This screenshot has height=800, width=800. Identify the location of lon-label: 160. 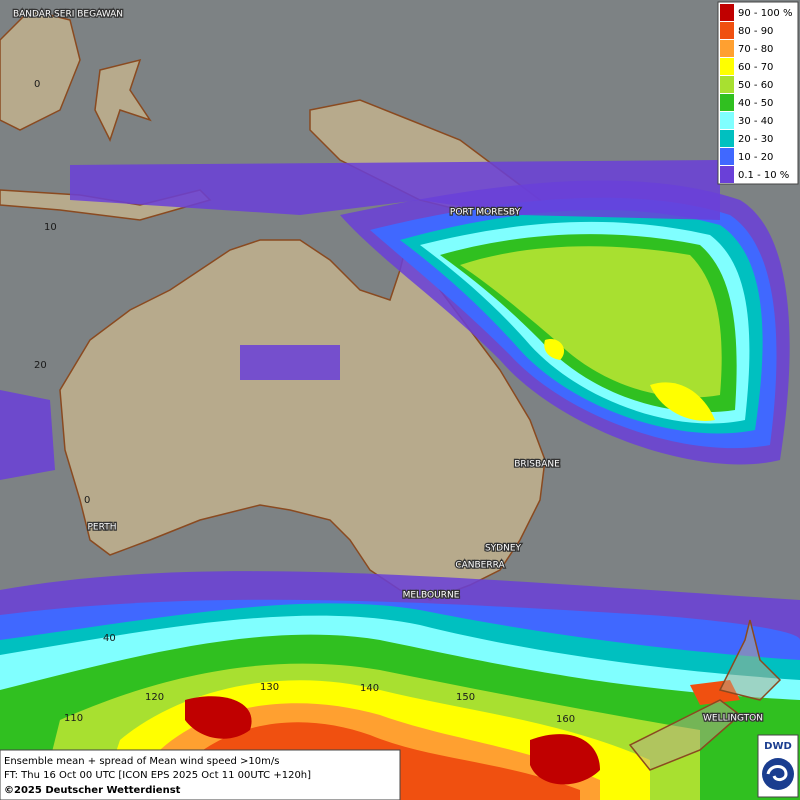
(565, 719).